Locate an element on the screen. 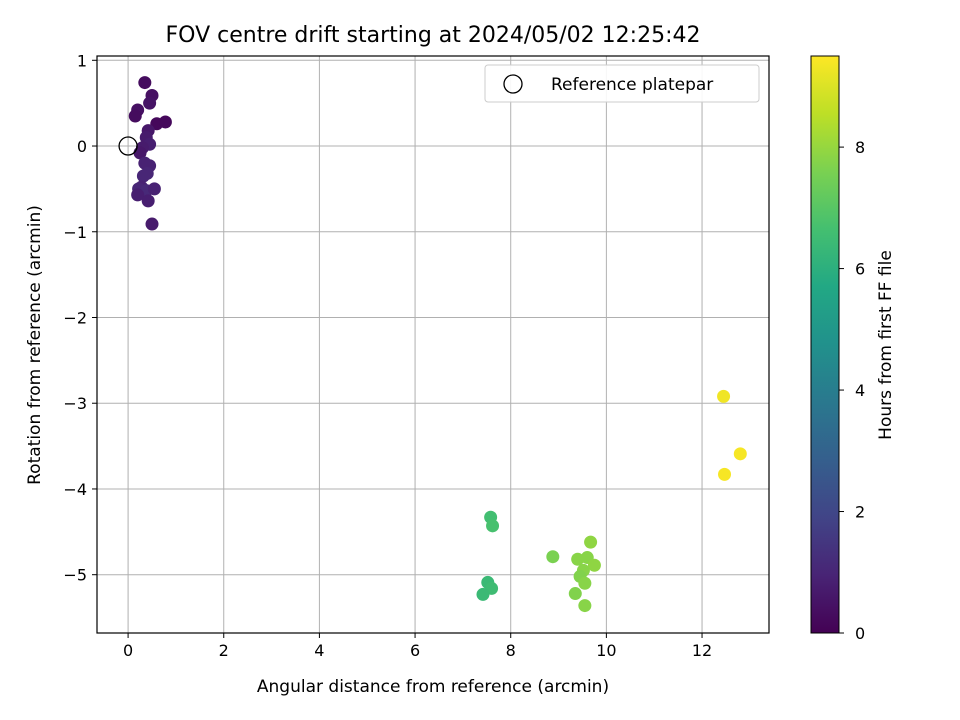 The width and height of the screenshot is (960, 720). y-tick-label: −1 is located at coordinates (75, 232).